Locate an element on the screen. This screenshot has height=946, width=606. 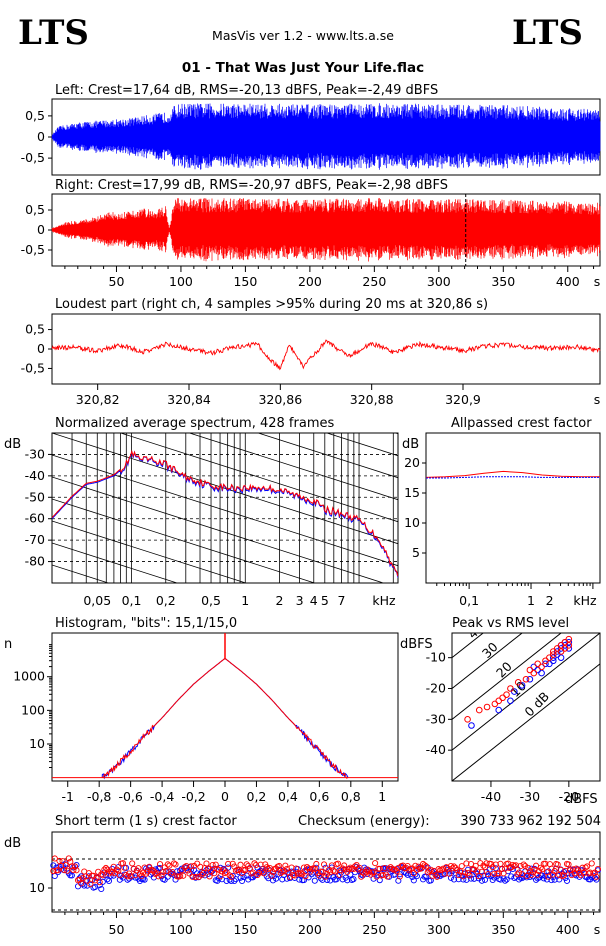
spectrum-xtick-label: 1 is located at coordinates (245, 600).